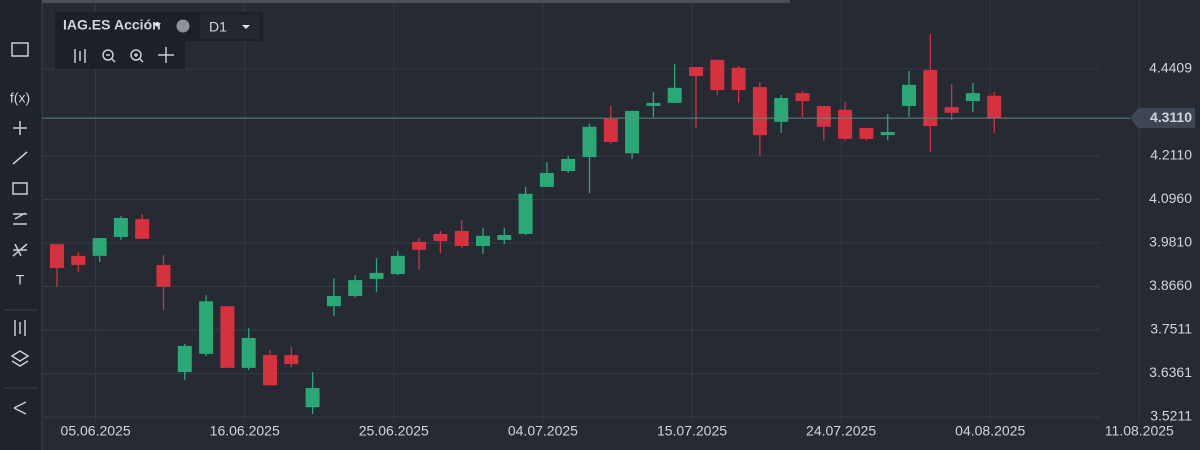 This screenshot has width=1200, height=450. I want to click on y-tick-label: 3.8660, so click(1170, 285).